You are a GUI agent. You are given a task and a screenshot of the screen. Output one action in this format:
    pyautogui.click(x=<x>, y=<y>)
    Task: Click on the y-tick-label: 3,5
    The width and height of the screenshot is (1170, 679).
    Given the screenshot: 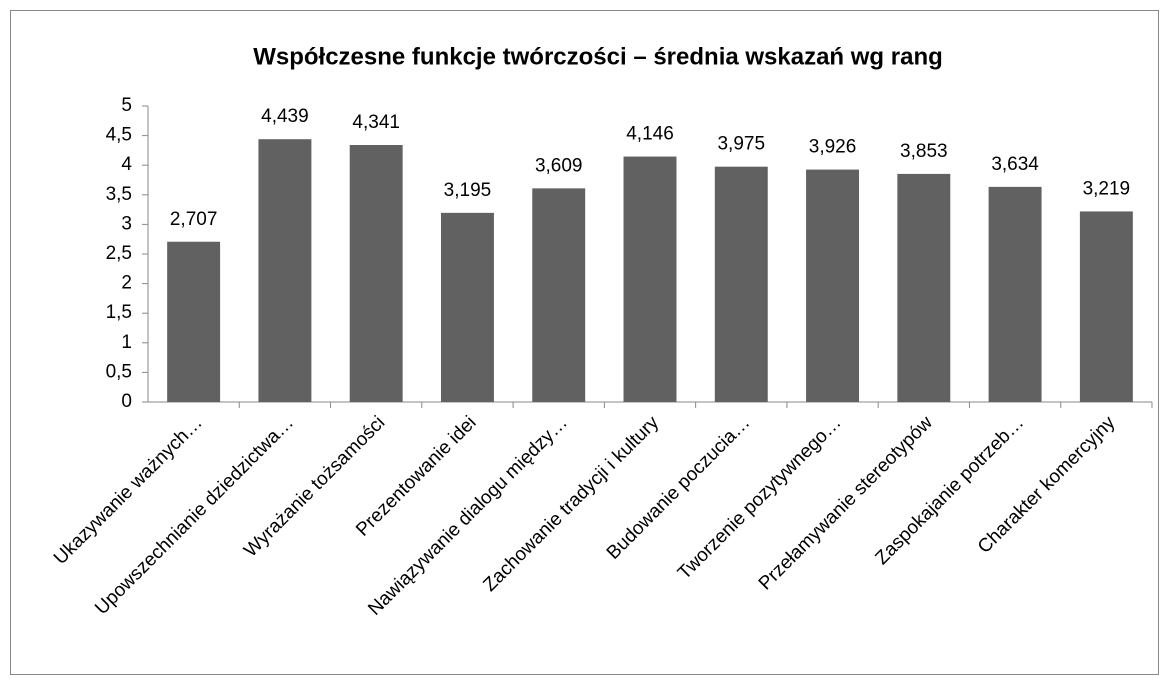 What is the action you would take?
    pyautogui.click(x=119, y=194)
    